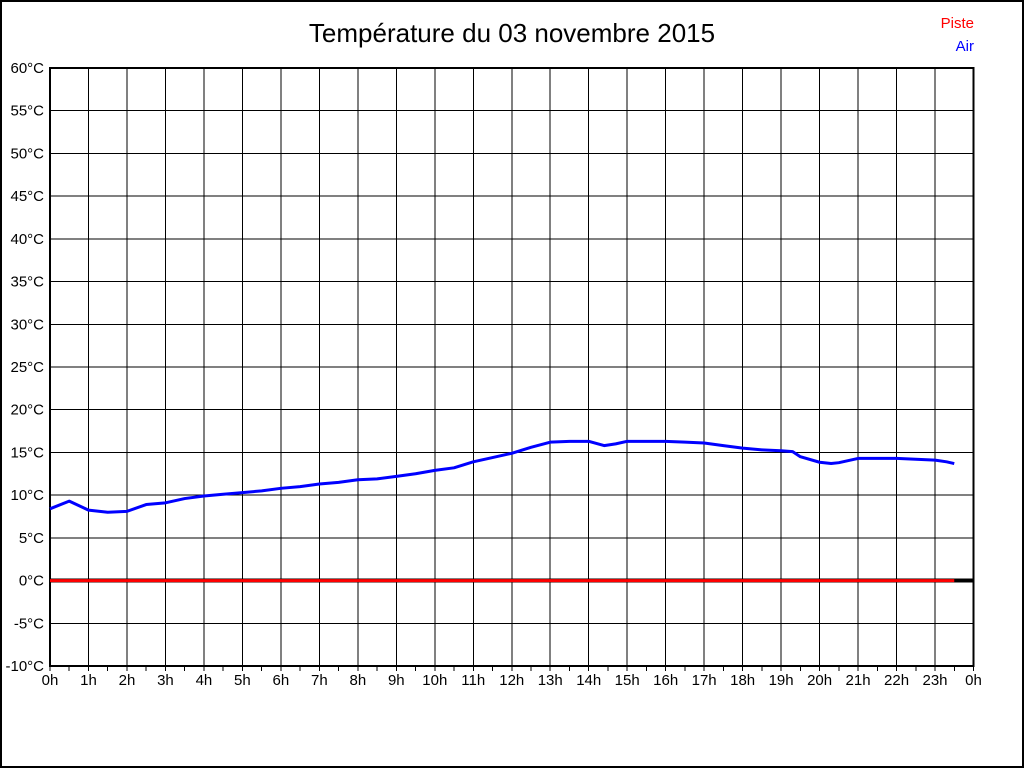 The height and width of the screenshot is (768, 1024). I want to click on y-axis-tick-label: 5°C, so click(31, 538).